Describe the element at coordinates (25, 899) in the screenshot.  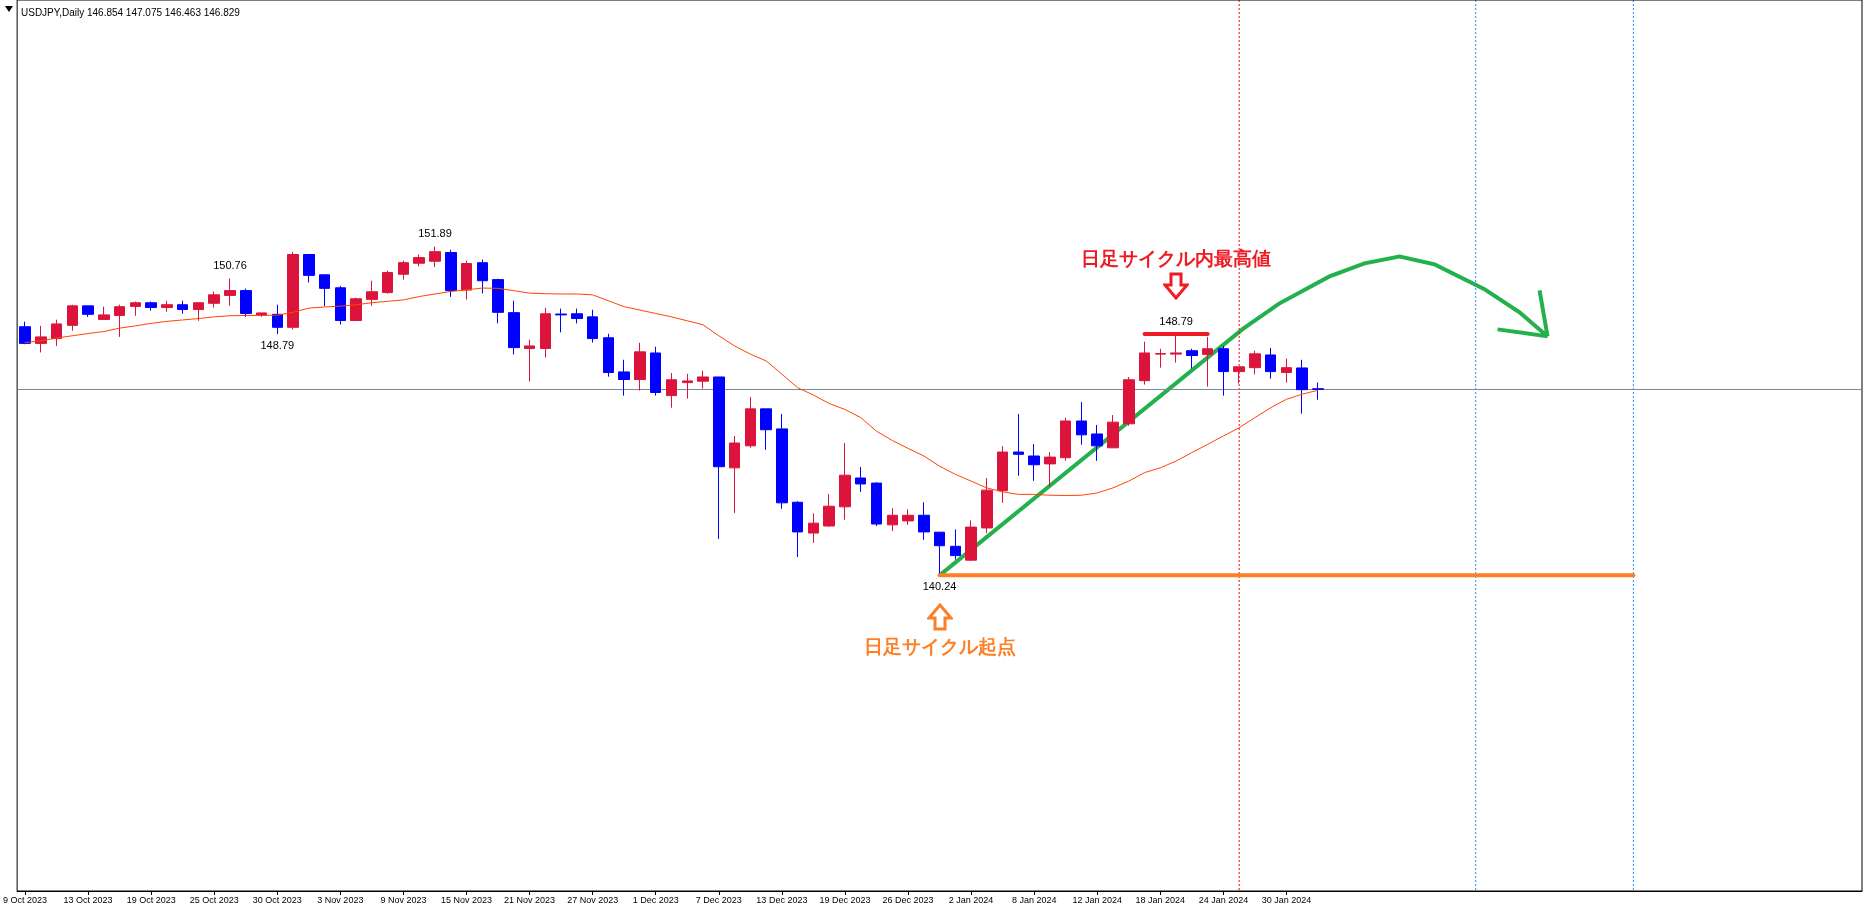
I see `x-tick-label: 9 Oct 2023` at that location.